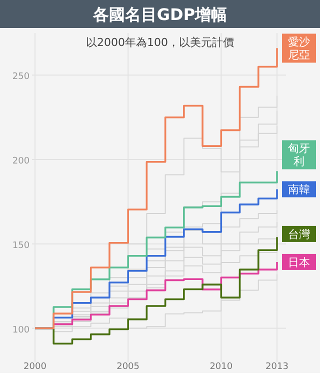 Image resolution: width=320 pixels, height=389 pixels. I want to click on chart-title: 各國名目GDP增幅, so click(160, 14).